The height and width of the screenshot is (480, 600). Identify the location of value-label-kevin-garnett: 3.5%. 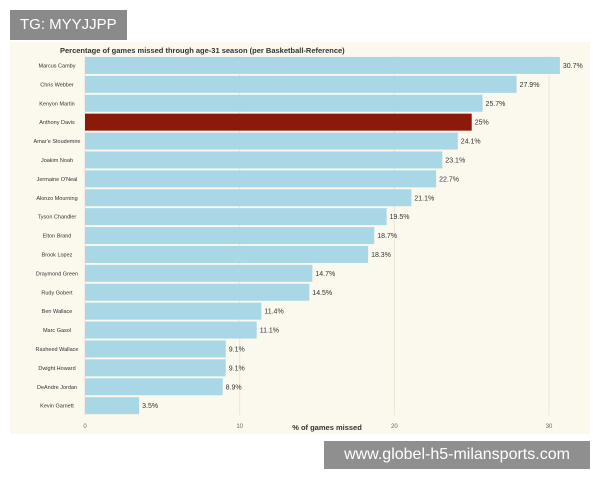
(150, 406).